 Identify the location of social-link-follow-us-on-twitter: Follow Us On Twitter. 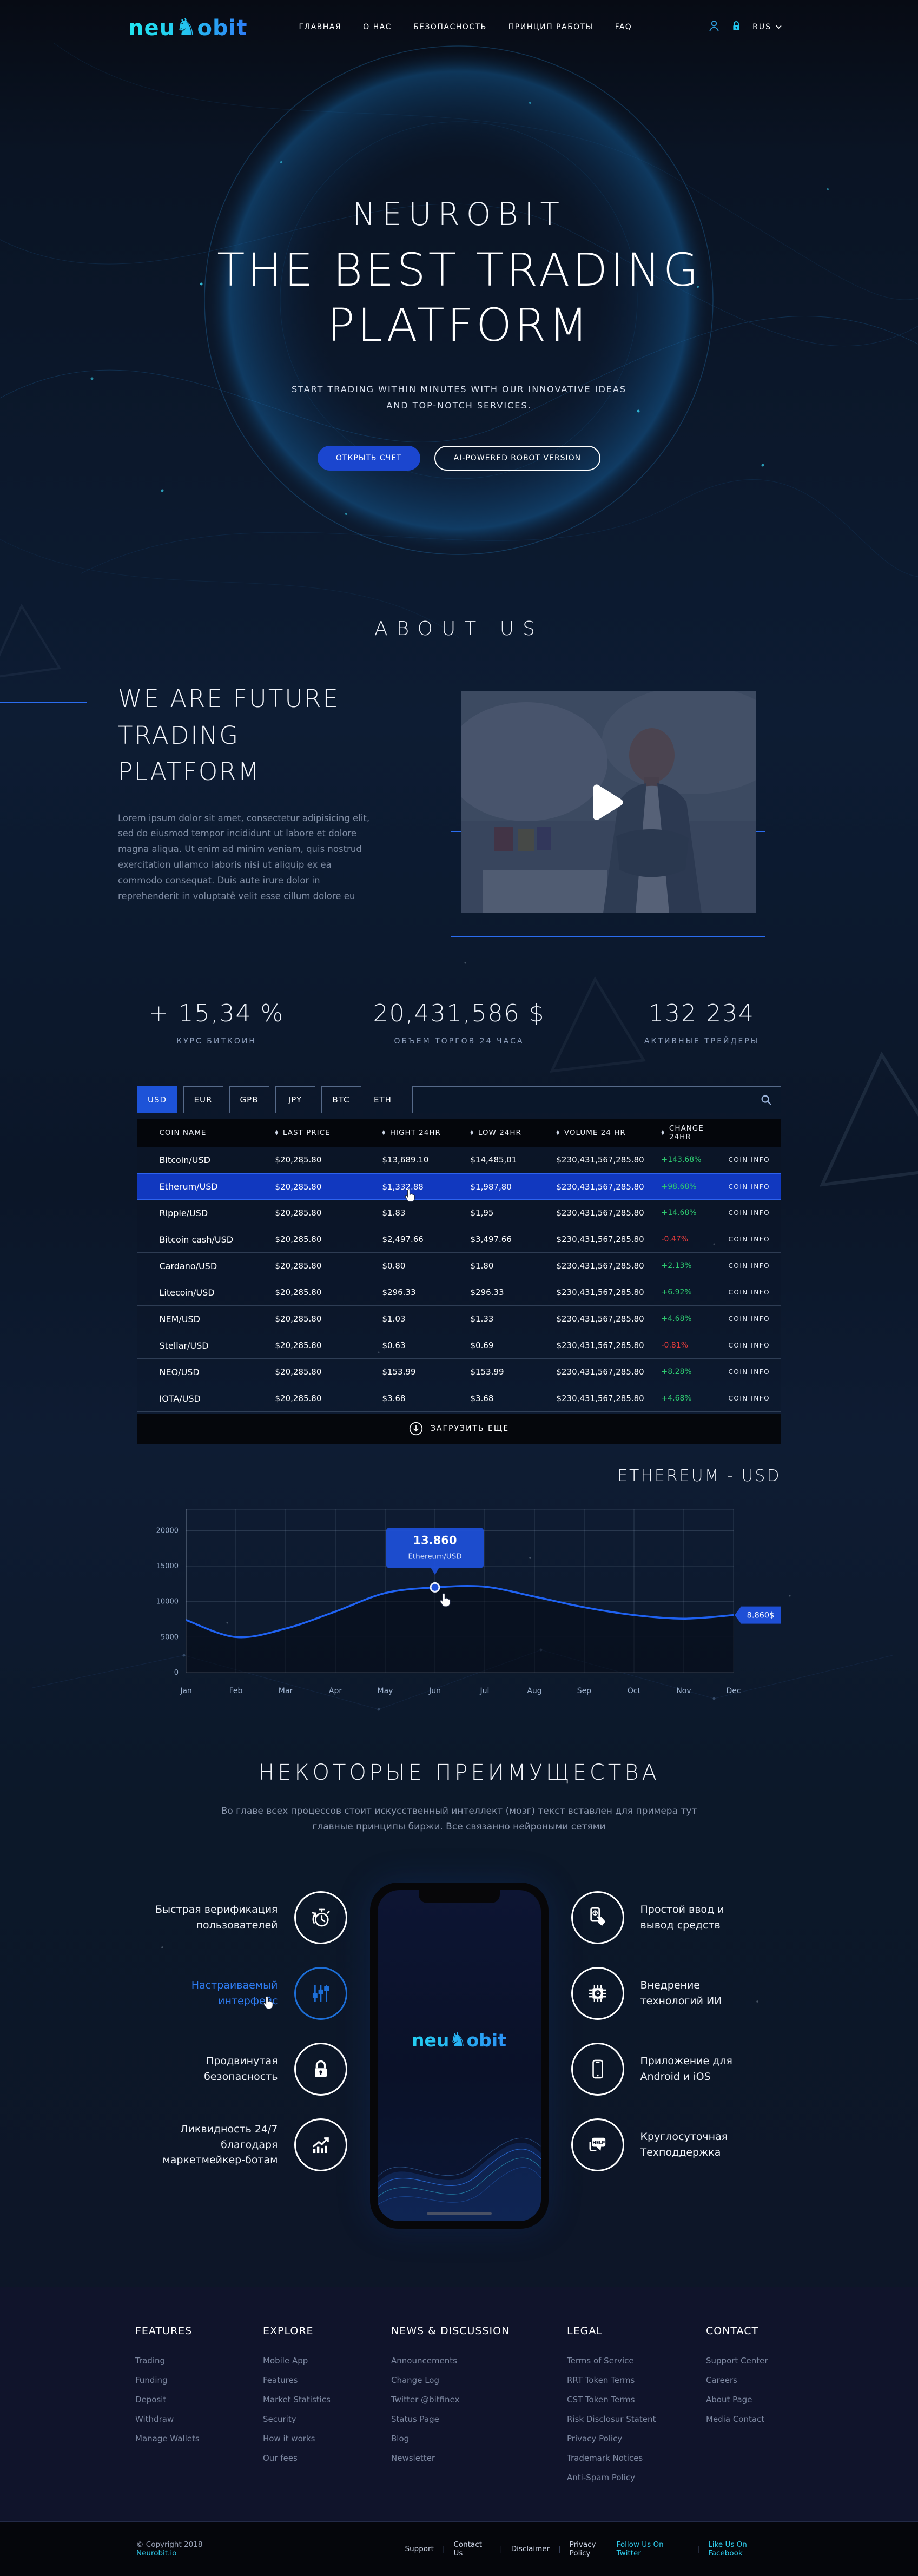
(640, 2549).